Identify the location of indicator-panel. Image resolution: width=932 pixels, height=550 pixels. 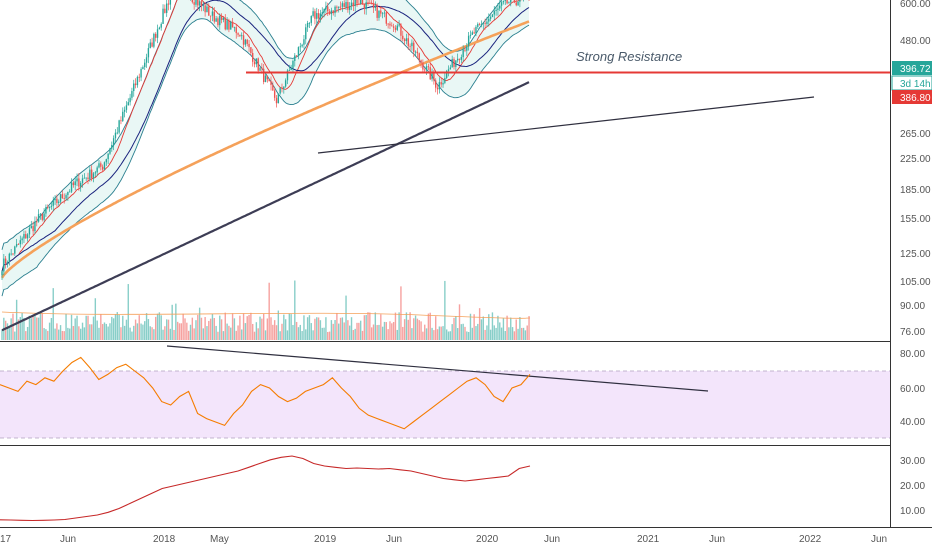
(445, 487).